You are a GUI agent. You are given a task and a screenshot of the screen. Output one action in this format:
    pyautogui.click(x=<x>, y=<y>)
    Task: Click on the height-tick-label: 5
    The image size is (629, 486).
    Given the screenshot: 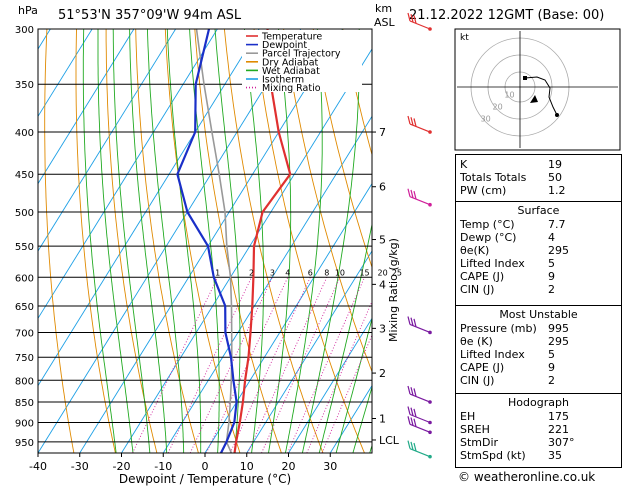 What is the action you would take?
    pyautogui.click(x=382, y=240)
    